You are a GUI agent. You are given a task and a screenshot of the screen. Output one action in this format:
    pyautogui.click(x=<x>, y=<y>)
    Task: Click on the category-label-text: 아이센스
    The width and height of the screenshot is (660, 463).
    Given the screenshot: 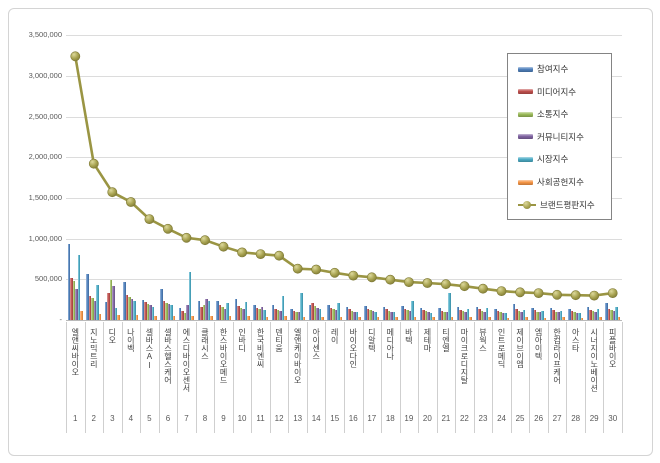 What is the action you would take?
    pyautogui.click(x=316, y=344)
    